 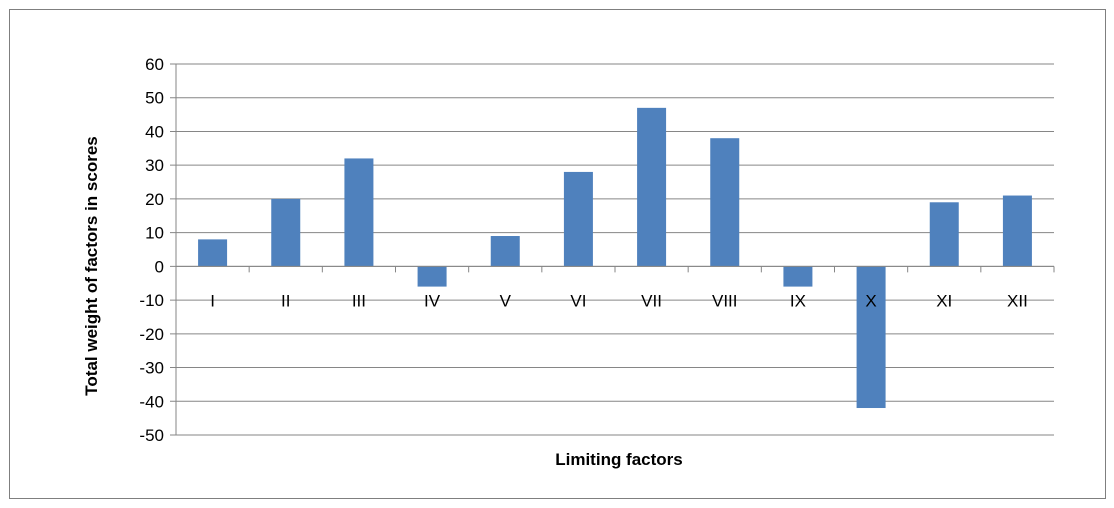 I want to click on x-tick-label: XI, so click(x=944, y=300).